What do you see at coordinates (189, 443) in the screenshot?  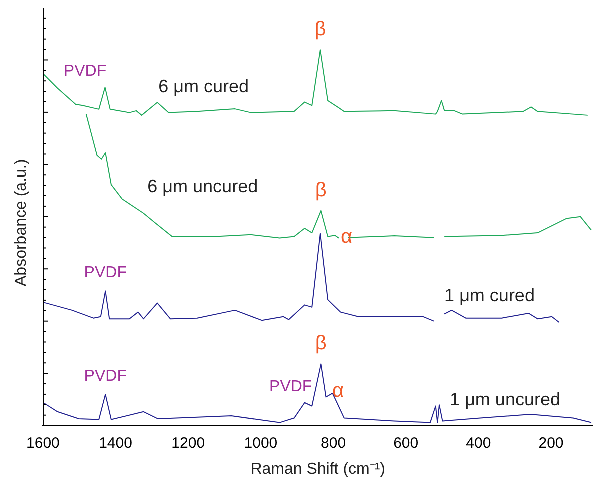 I see `x-tick-label: 1200` at bounding box center [189, 443].